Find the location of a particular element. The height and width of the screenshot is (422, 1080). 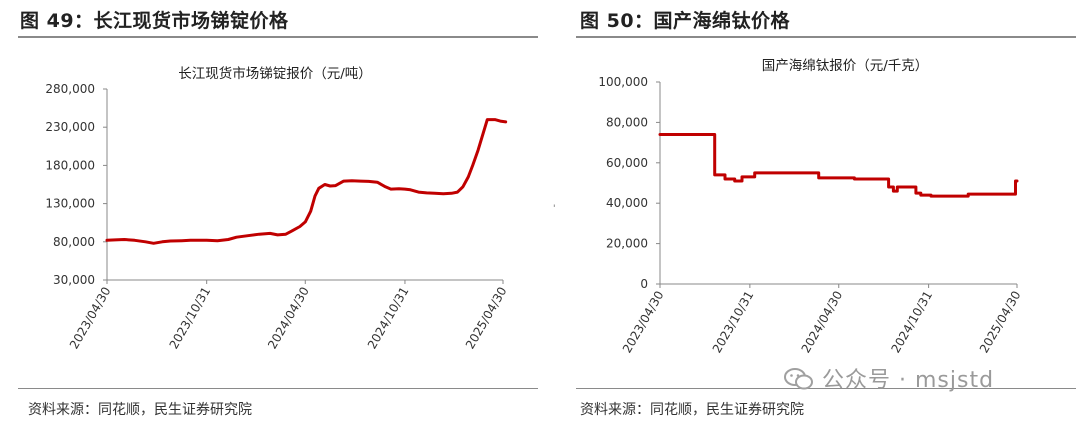

wechat-watermark: 公众号 · msjstd is located at coordinates (889, 378).